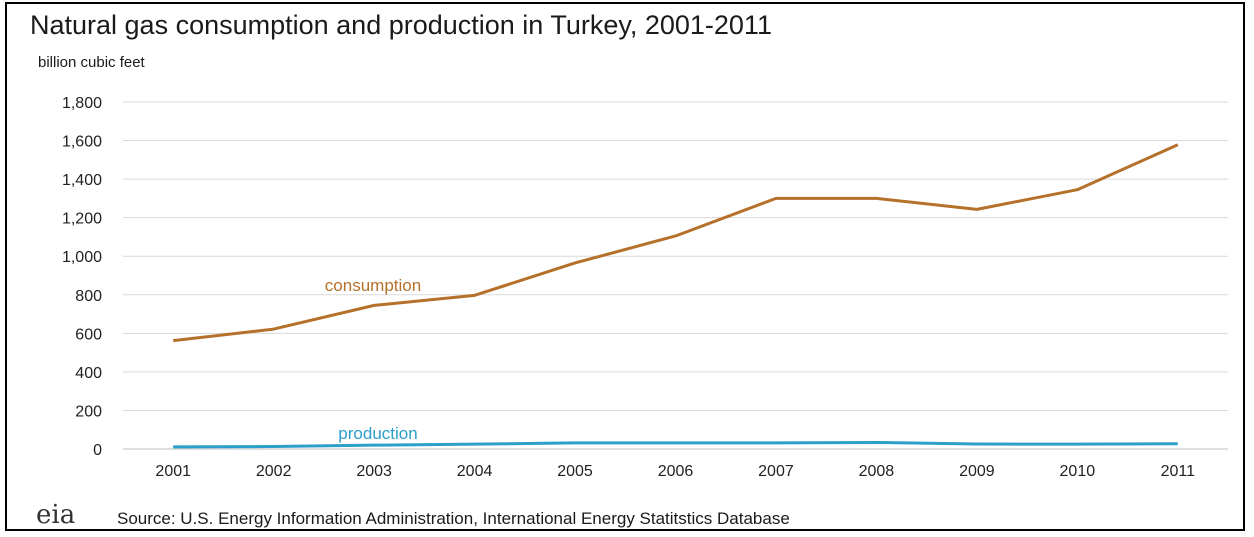  I want to click on x-tick-label: 2002, so click(274, 471).